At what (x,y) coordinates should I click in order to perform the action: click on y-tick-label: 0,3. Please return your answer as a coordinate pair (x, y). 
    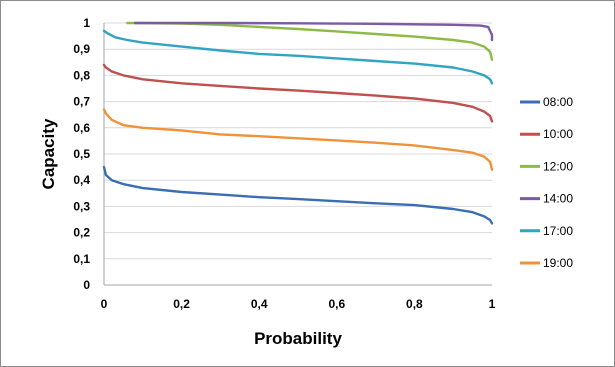
    Looking at the image, I should click on (81, 206).